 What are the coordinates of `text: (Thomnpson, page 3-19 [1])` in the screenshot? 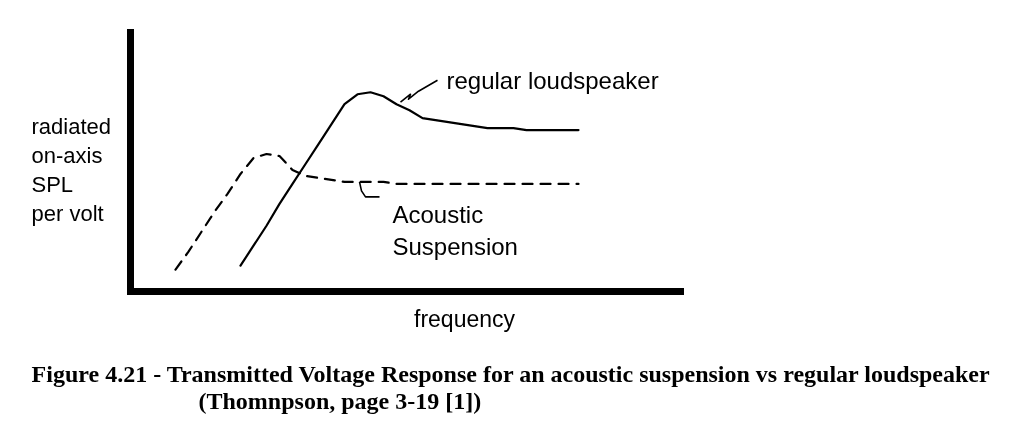 It's located at (340, 400).